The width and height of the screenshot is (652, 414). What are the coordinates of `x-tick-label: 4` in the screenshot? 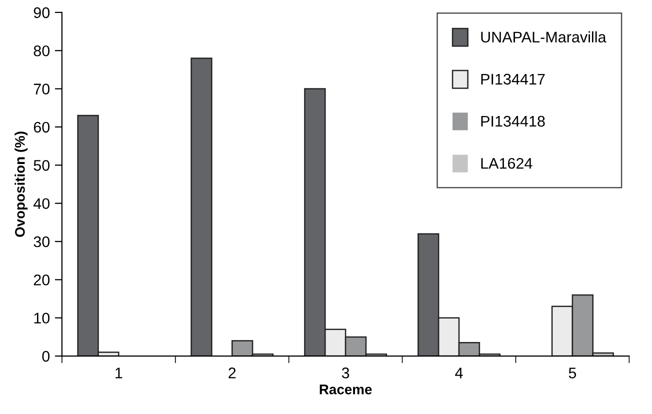 It's located at (459, 373).